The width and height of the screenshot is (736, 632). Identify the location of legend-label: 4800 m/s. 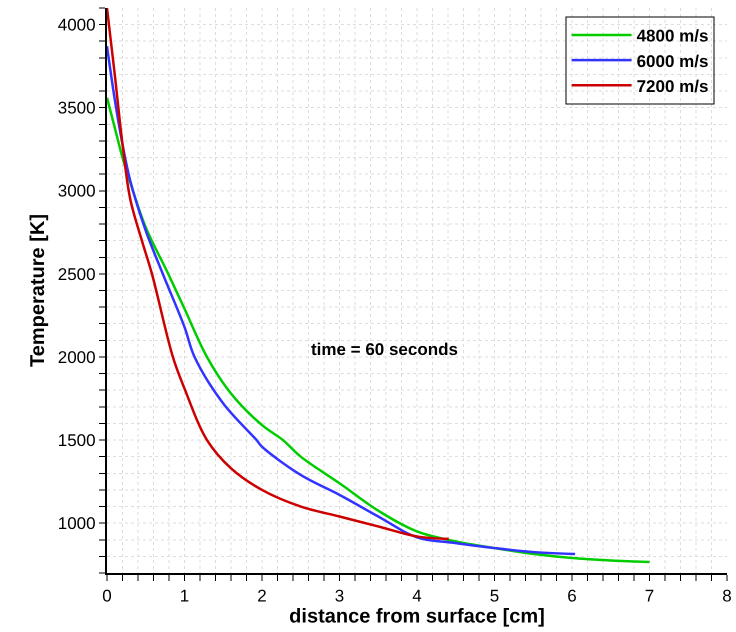
(672, 36).